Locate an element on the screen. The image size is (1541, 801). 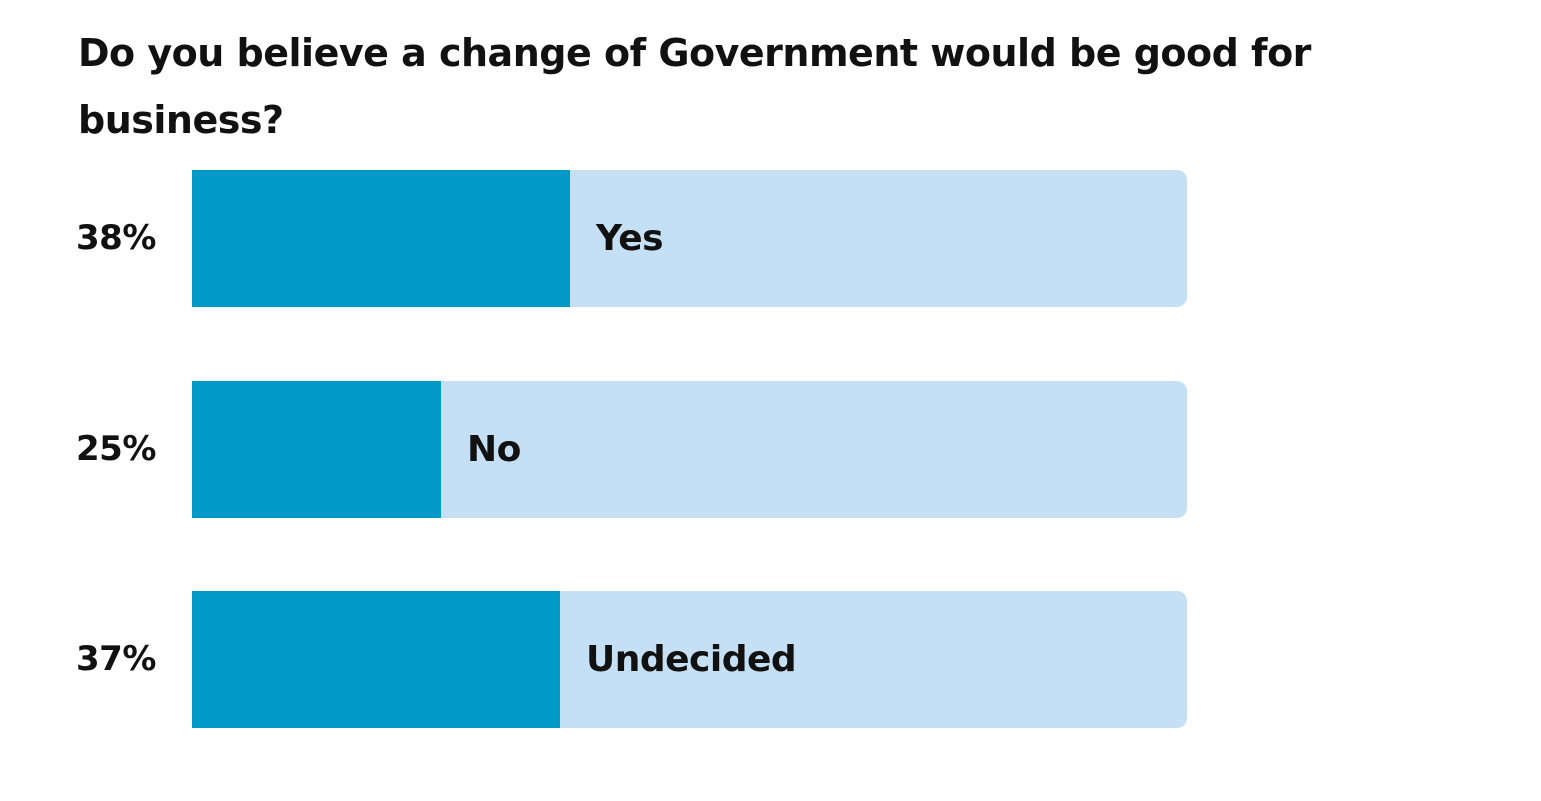
bar-row: 38% Yes is located at coordinates (600, 238).